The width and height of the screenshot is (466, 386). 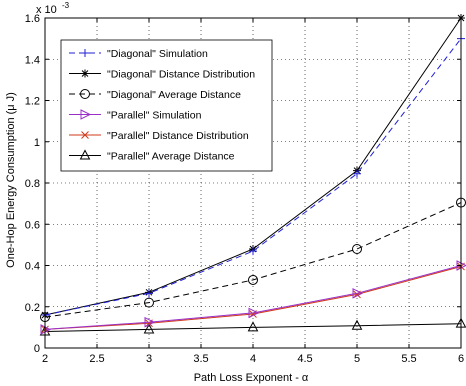 I want to click on y-tick-label: 1, so click(x=37, y=143).